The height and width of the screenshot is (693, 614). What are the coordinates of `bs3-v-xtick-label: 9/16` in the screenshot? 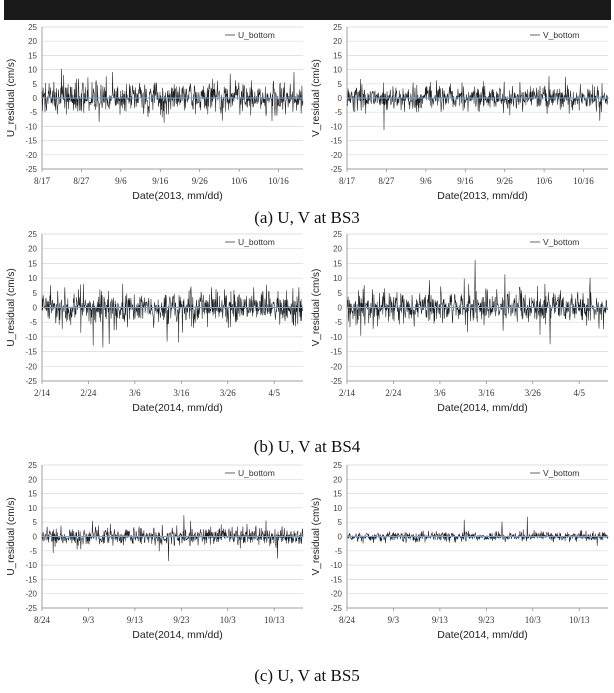 It's located at (465, 181).